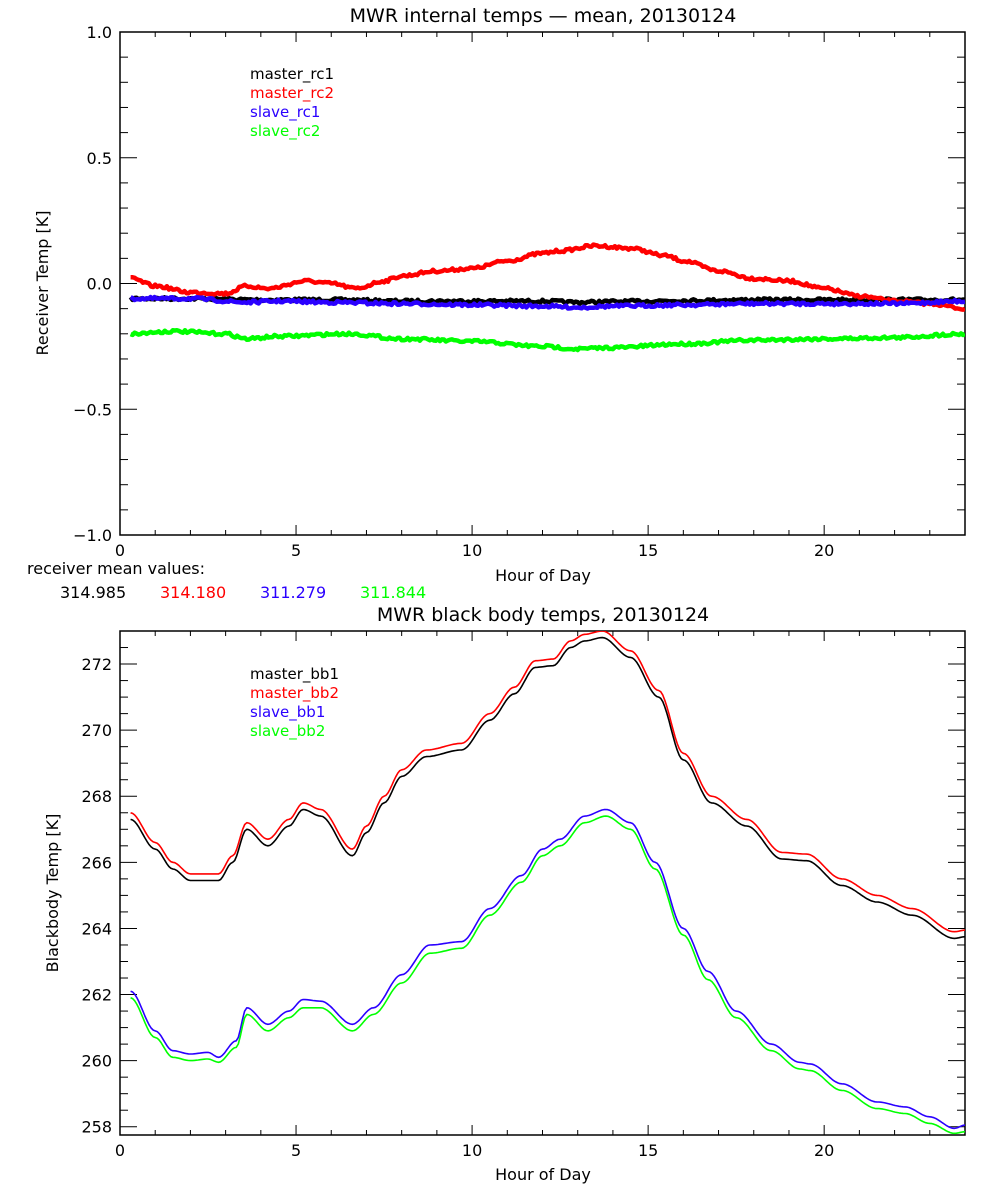  What do you see at coordinates (96, 928) in the screenshot?
I see `y-tick-label: 264` at bounding box center [96, 928].